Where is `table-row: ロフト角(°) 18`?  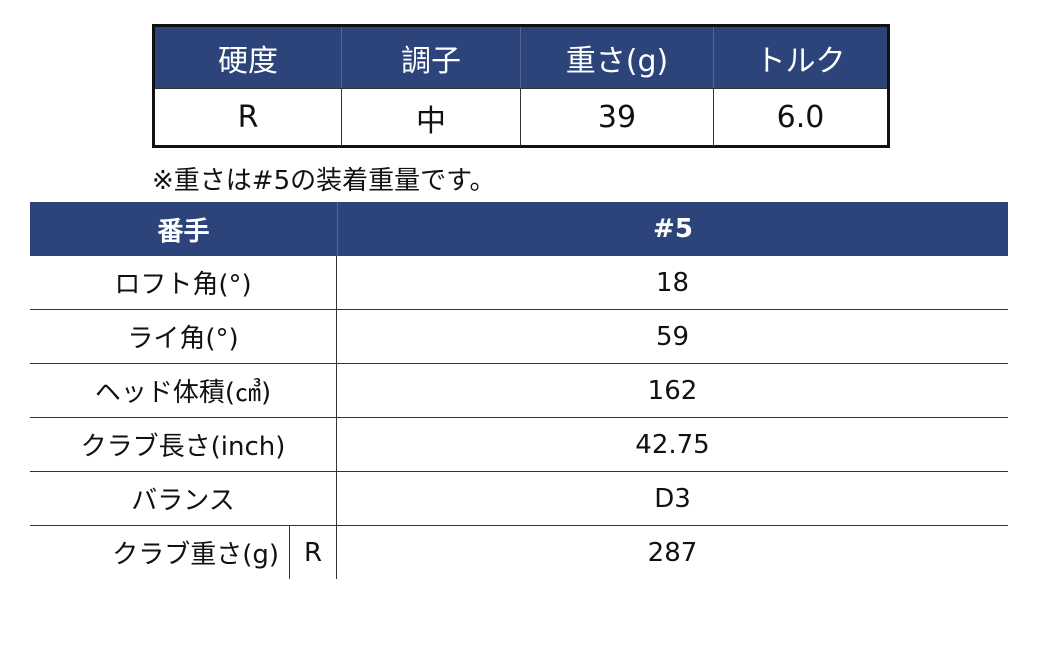
table-row: ロフト角(°) 18 is located at coordinates (519, 283).